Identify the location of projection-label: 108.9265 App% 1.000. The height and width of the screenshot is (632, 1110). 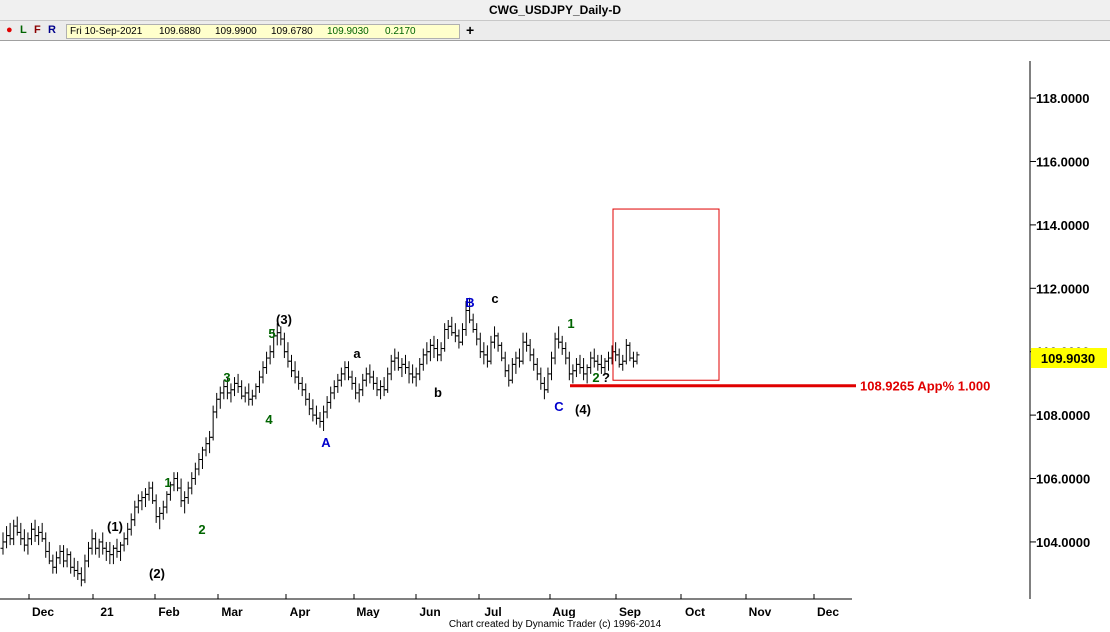
(925, 386).